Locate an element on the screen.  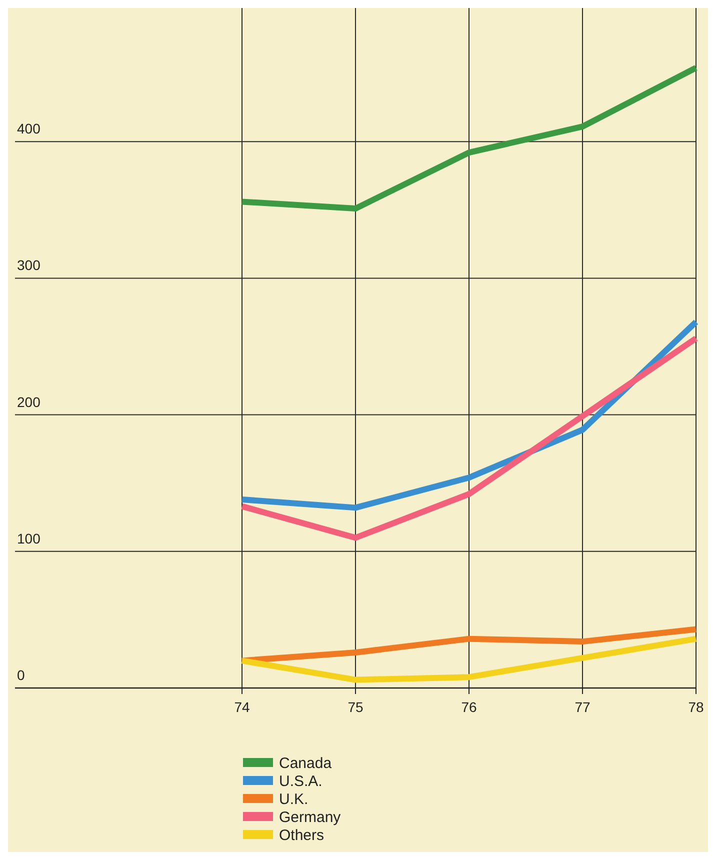
x-tick-label: 78 is located at coordinates (696, 707).